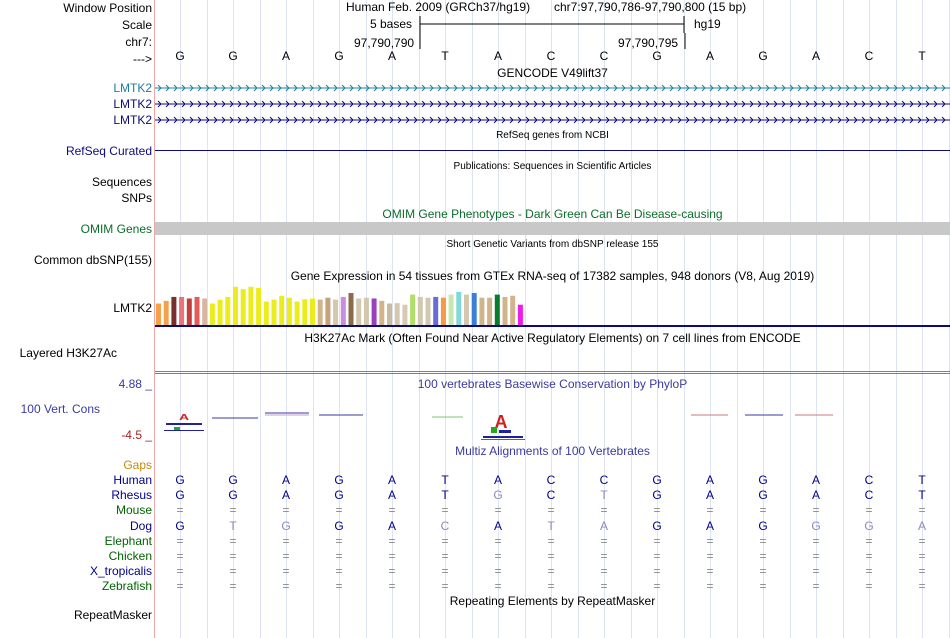 This screenshot has height=638, width=950. What do you see at coordinates (552, 104) in the screenshot?
I see `gencode-transcripts` at bounding box center [552, 104].